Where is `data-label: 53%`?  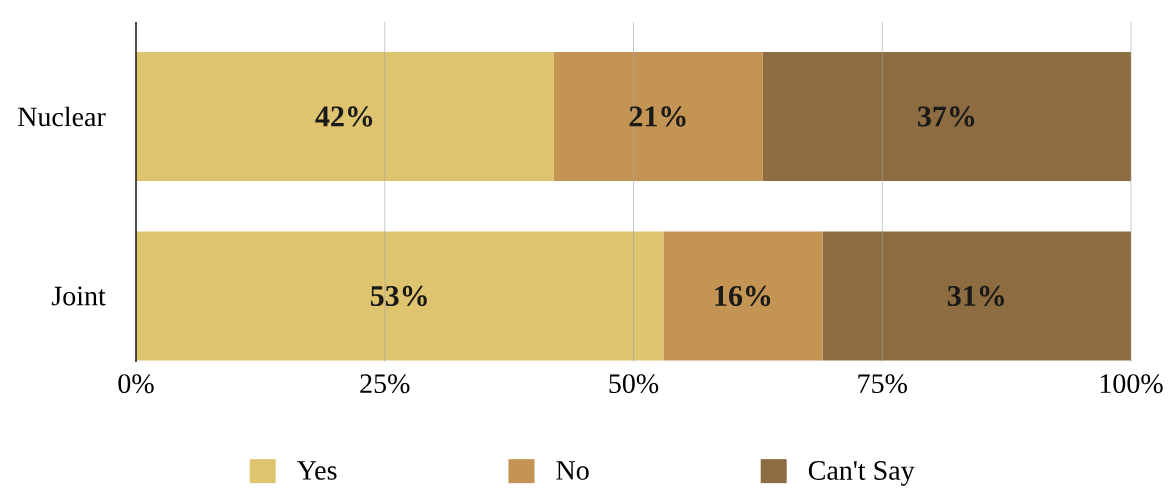 data-label: 53% is located at coordinates (398, 296).